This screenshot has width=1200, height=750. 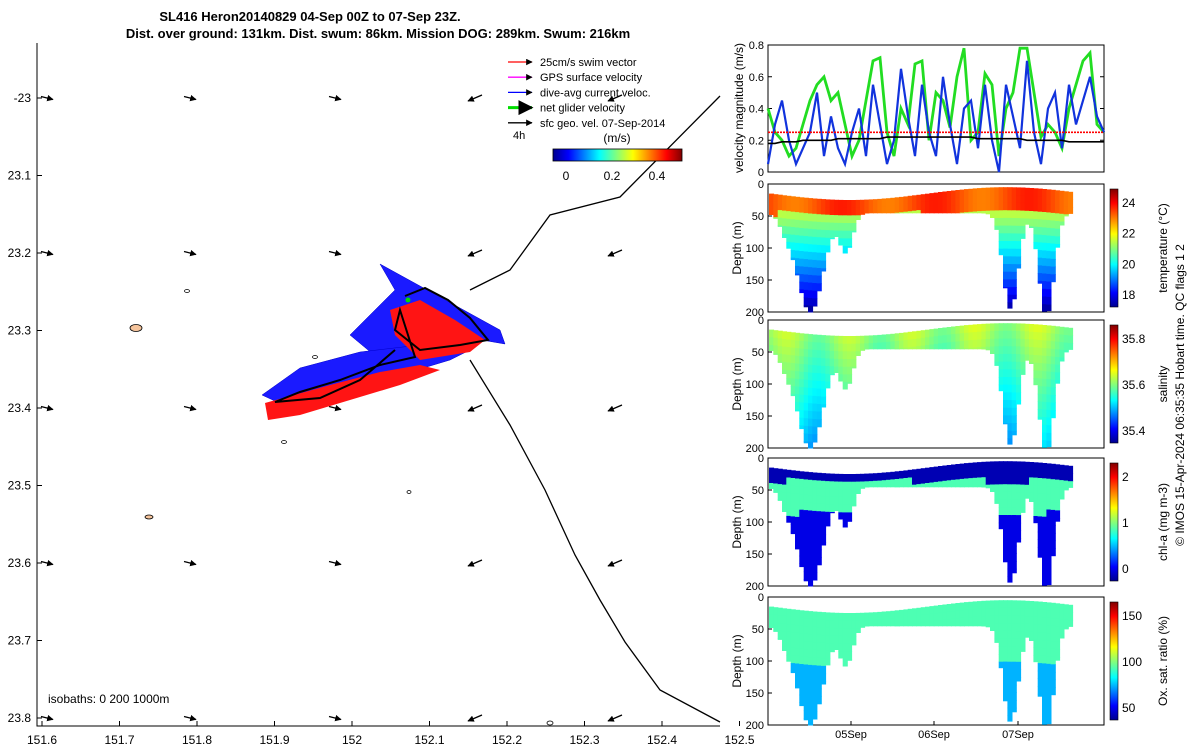 What do you see at coordinates (755, 694) in the screenshot?
I see `section-y-tick-label: 150` at bounding box center [755, 694].